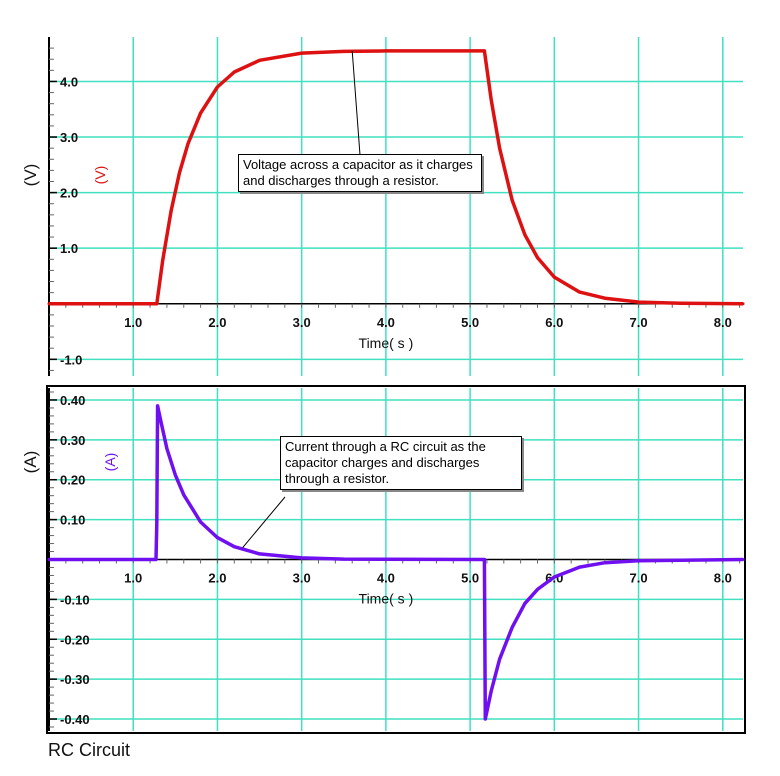 Image resolution: width=780 pixels, height=776 pixels. What do you see at coordinates (72, 400) in the screenshot?
I see `y-tick-label: 0.40` at bounding box center [72, 400].